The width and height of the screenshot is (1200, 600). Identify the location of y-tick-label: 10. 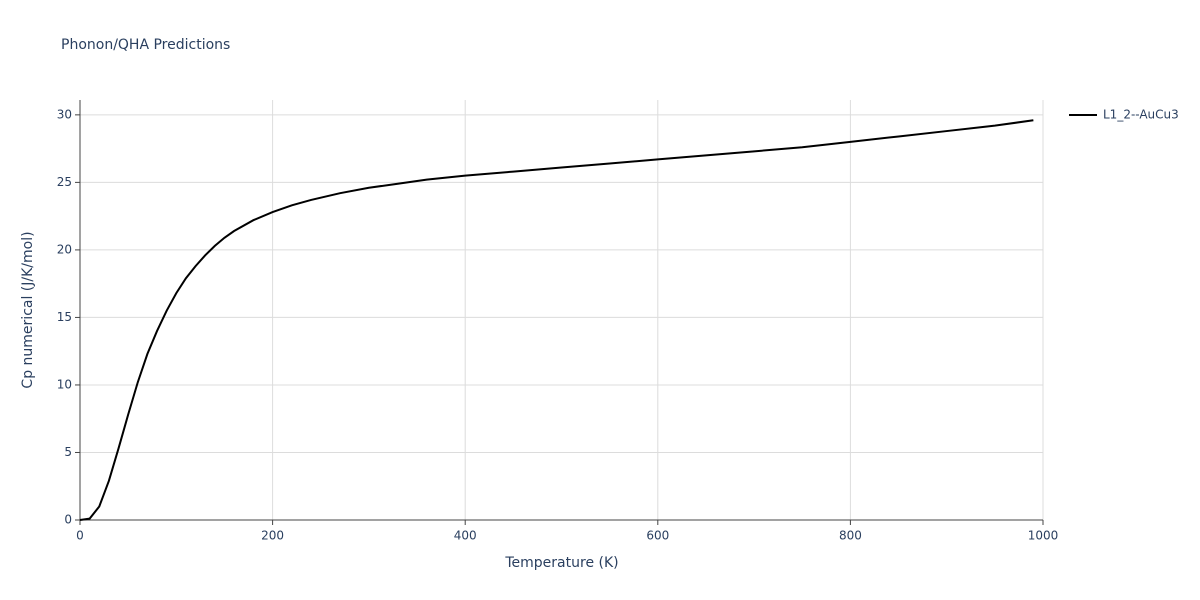
(64, 384).